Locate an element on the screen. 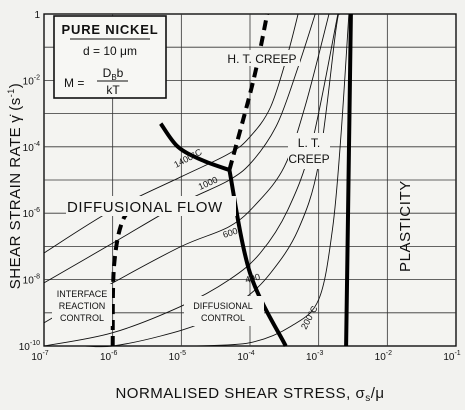  y-tick-label: 10⁻⁴ is located at coordinates (31, 147).